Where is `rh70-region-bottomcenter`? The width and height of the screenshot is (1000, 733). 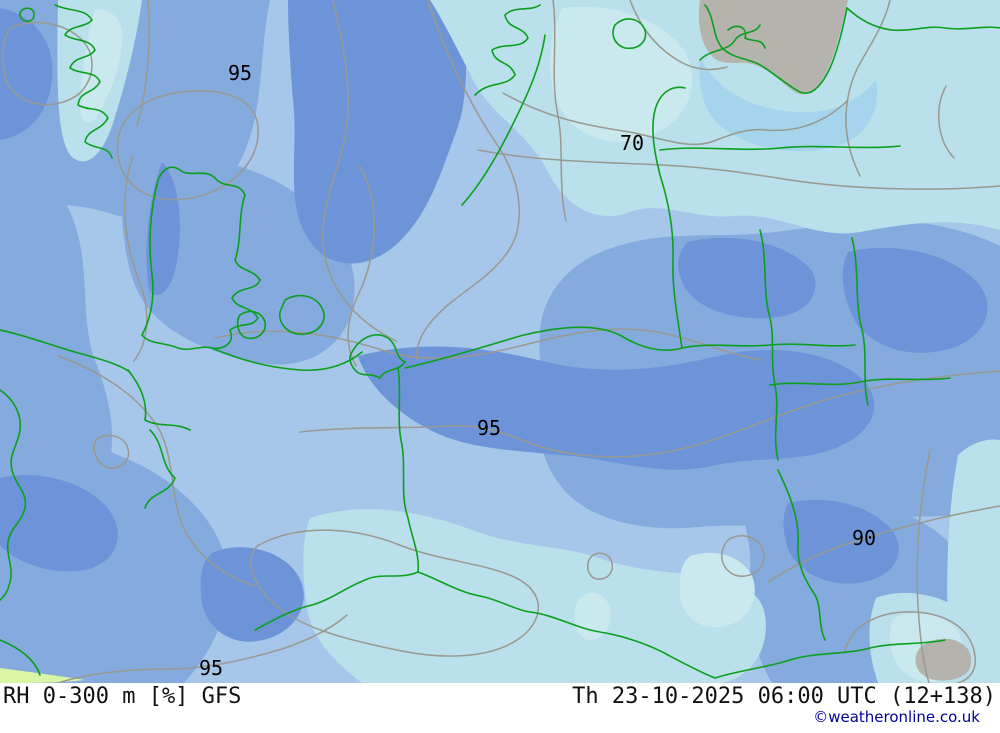
rh70-region-bottomcenter is located at coordinates (534, 596).